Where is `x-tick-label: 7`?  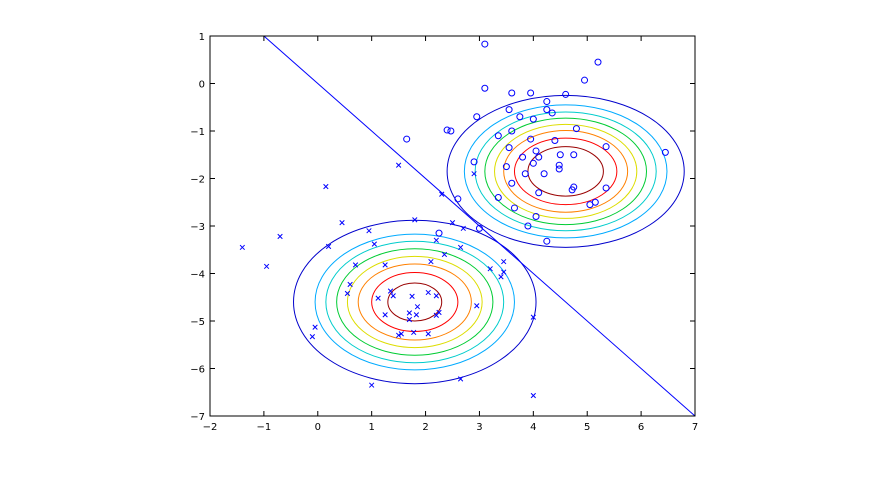
x-tick-label: 7 is located at coordinates (695, 427).